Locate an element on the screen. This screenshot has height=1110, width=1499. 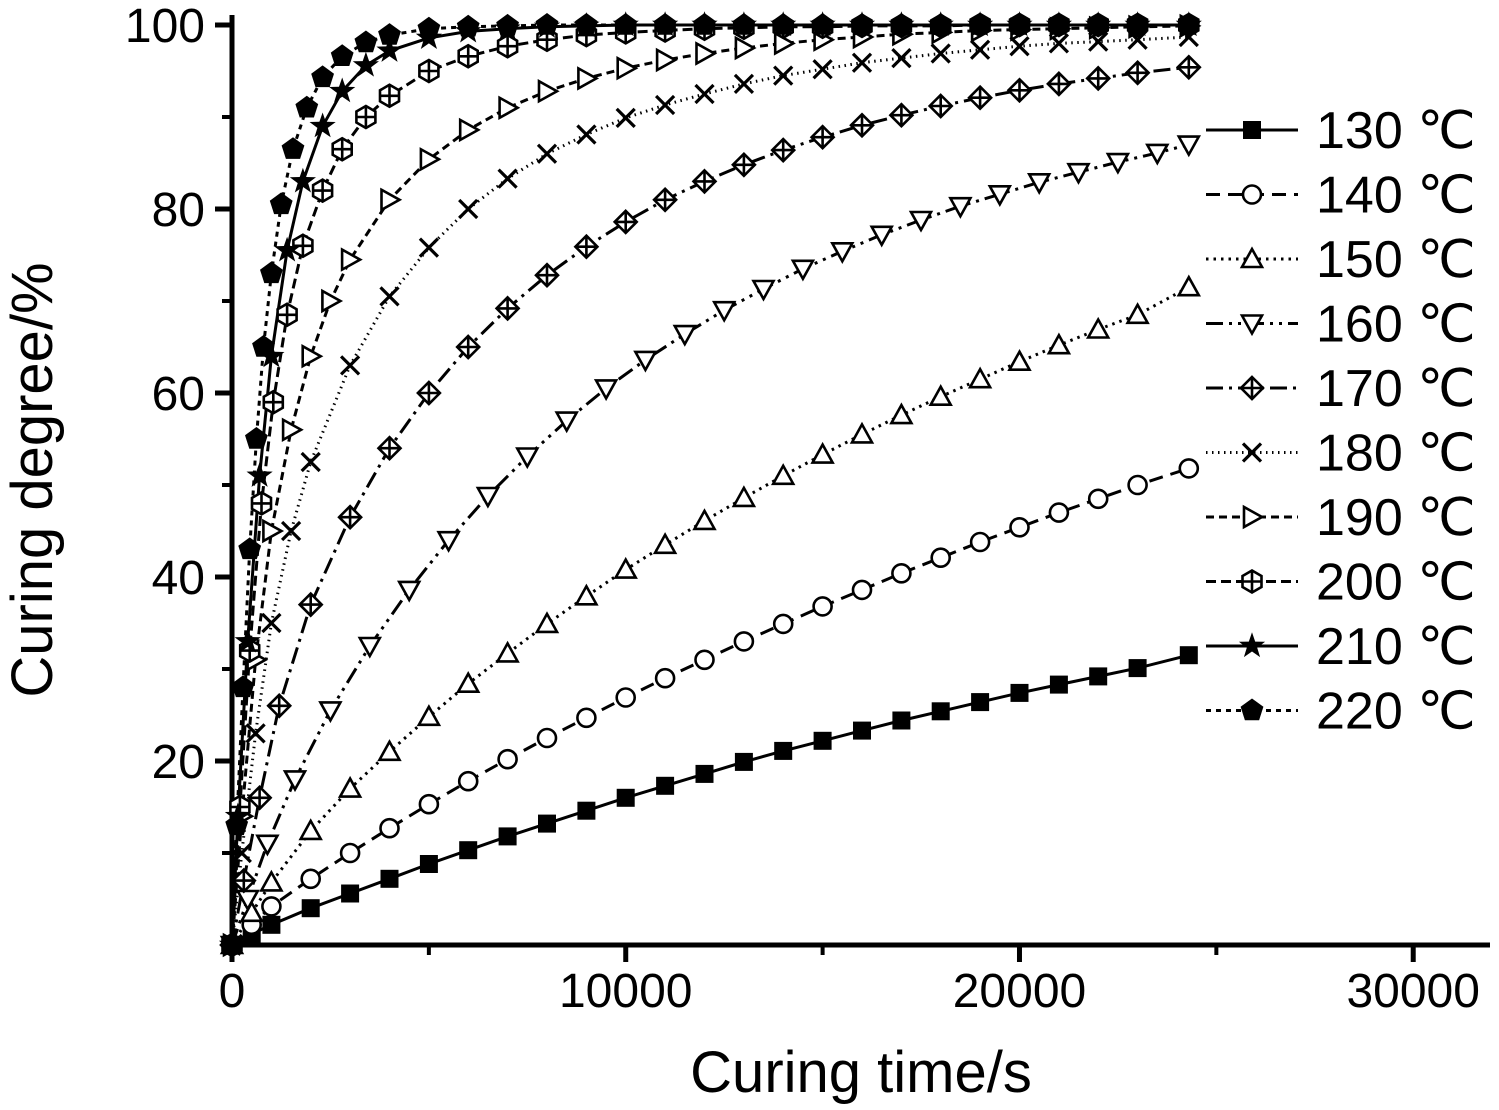
legend-entry: 180 ℃ is located at coordinates (1341, 454).